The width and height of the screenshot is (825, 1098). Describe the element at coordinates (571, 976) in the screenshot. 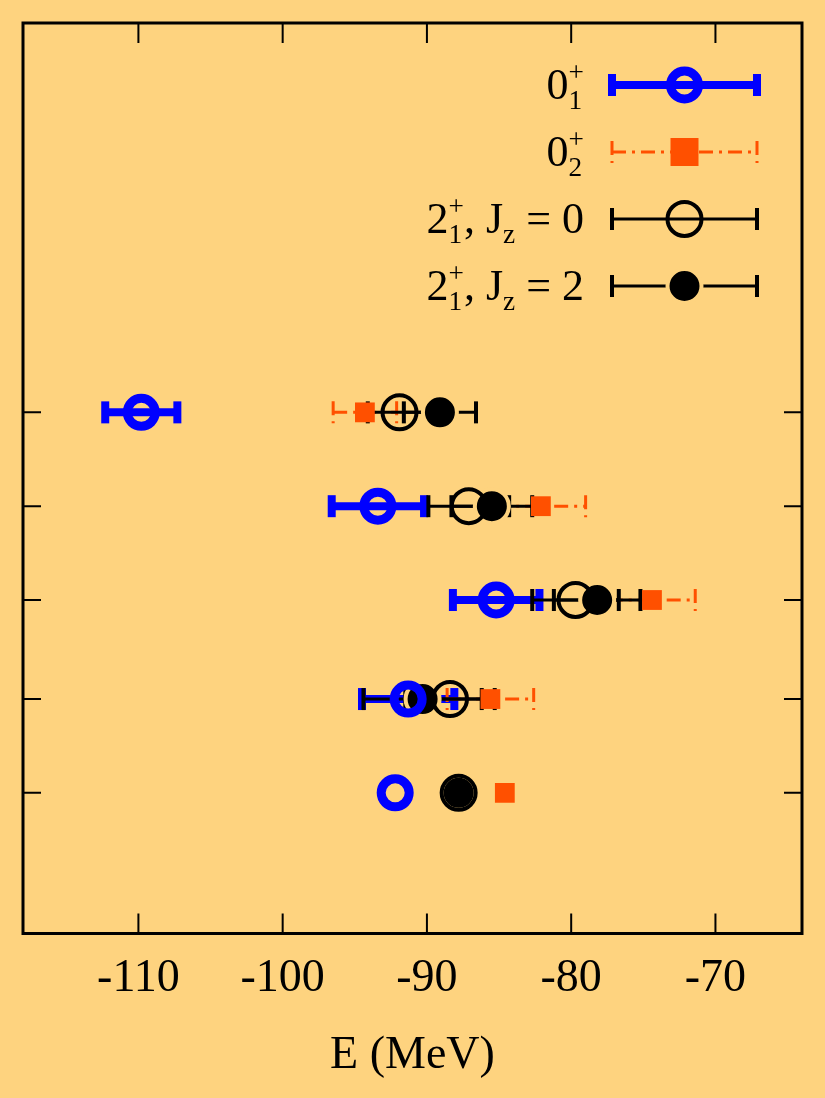

I see `x-tick-label: -80` at that location.